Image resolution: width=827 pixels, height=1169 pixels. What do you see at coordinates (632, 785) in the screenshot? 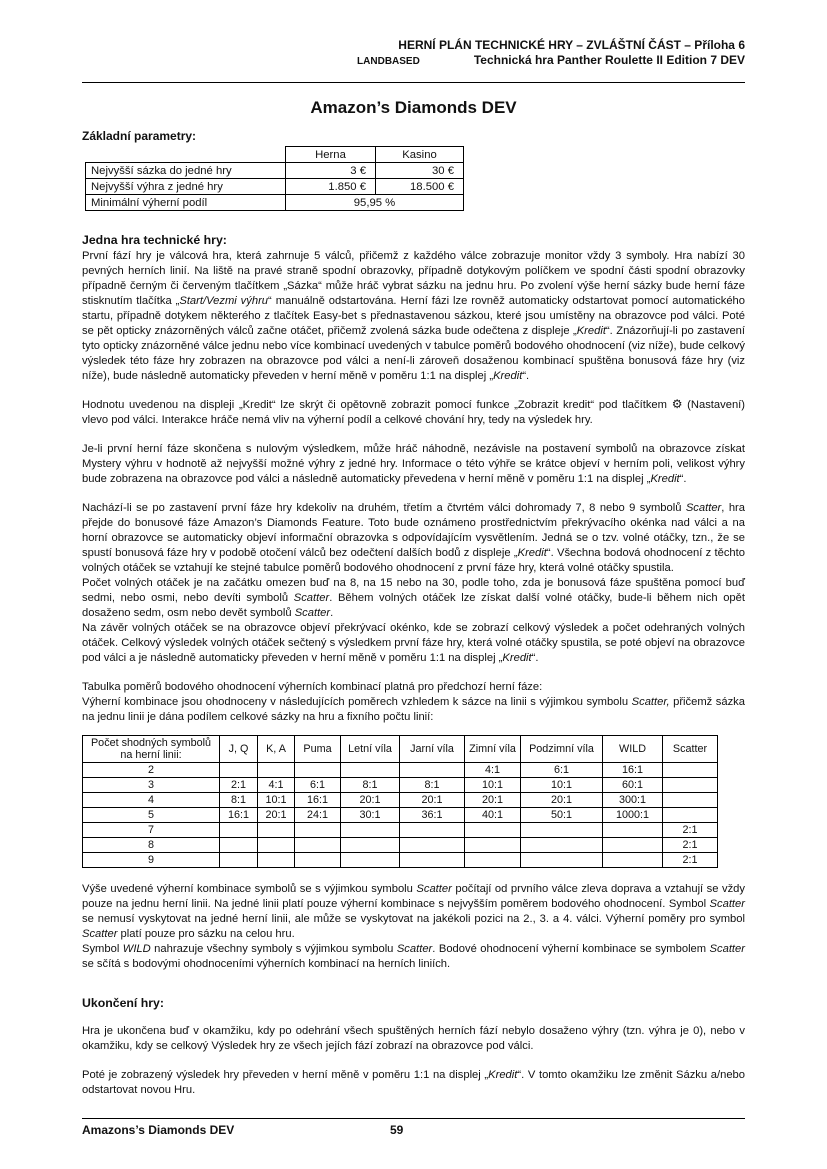
I see `paytable-ratio-cell: 60:1` at bounding box center [632, 785].